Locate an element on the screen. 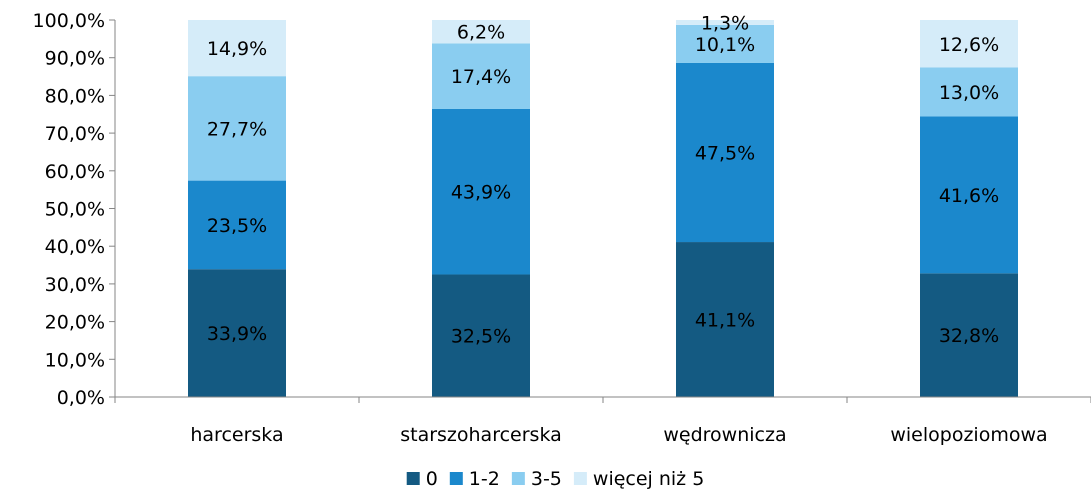 The width and height of the screenshot is (1091, 499). y-tick-label: 100,0% is located at coordinates (69, 21).